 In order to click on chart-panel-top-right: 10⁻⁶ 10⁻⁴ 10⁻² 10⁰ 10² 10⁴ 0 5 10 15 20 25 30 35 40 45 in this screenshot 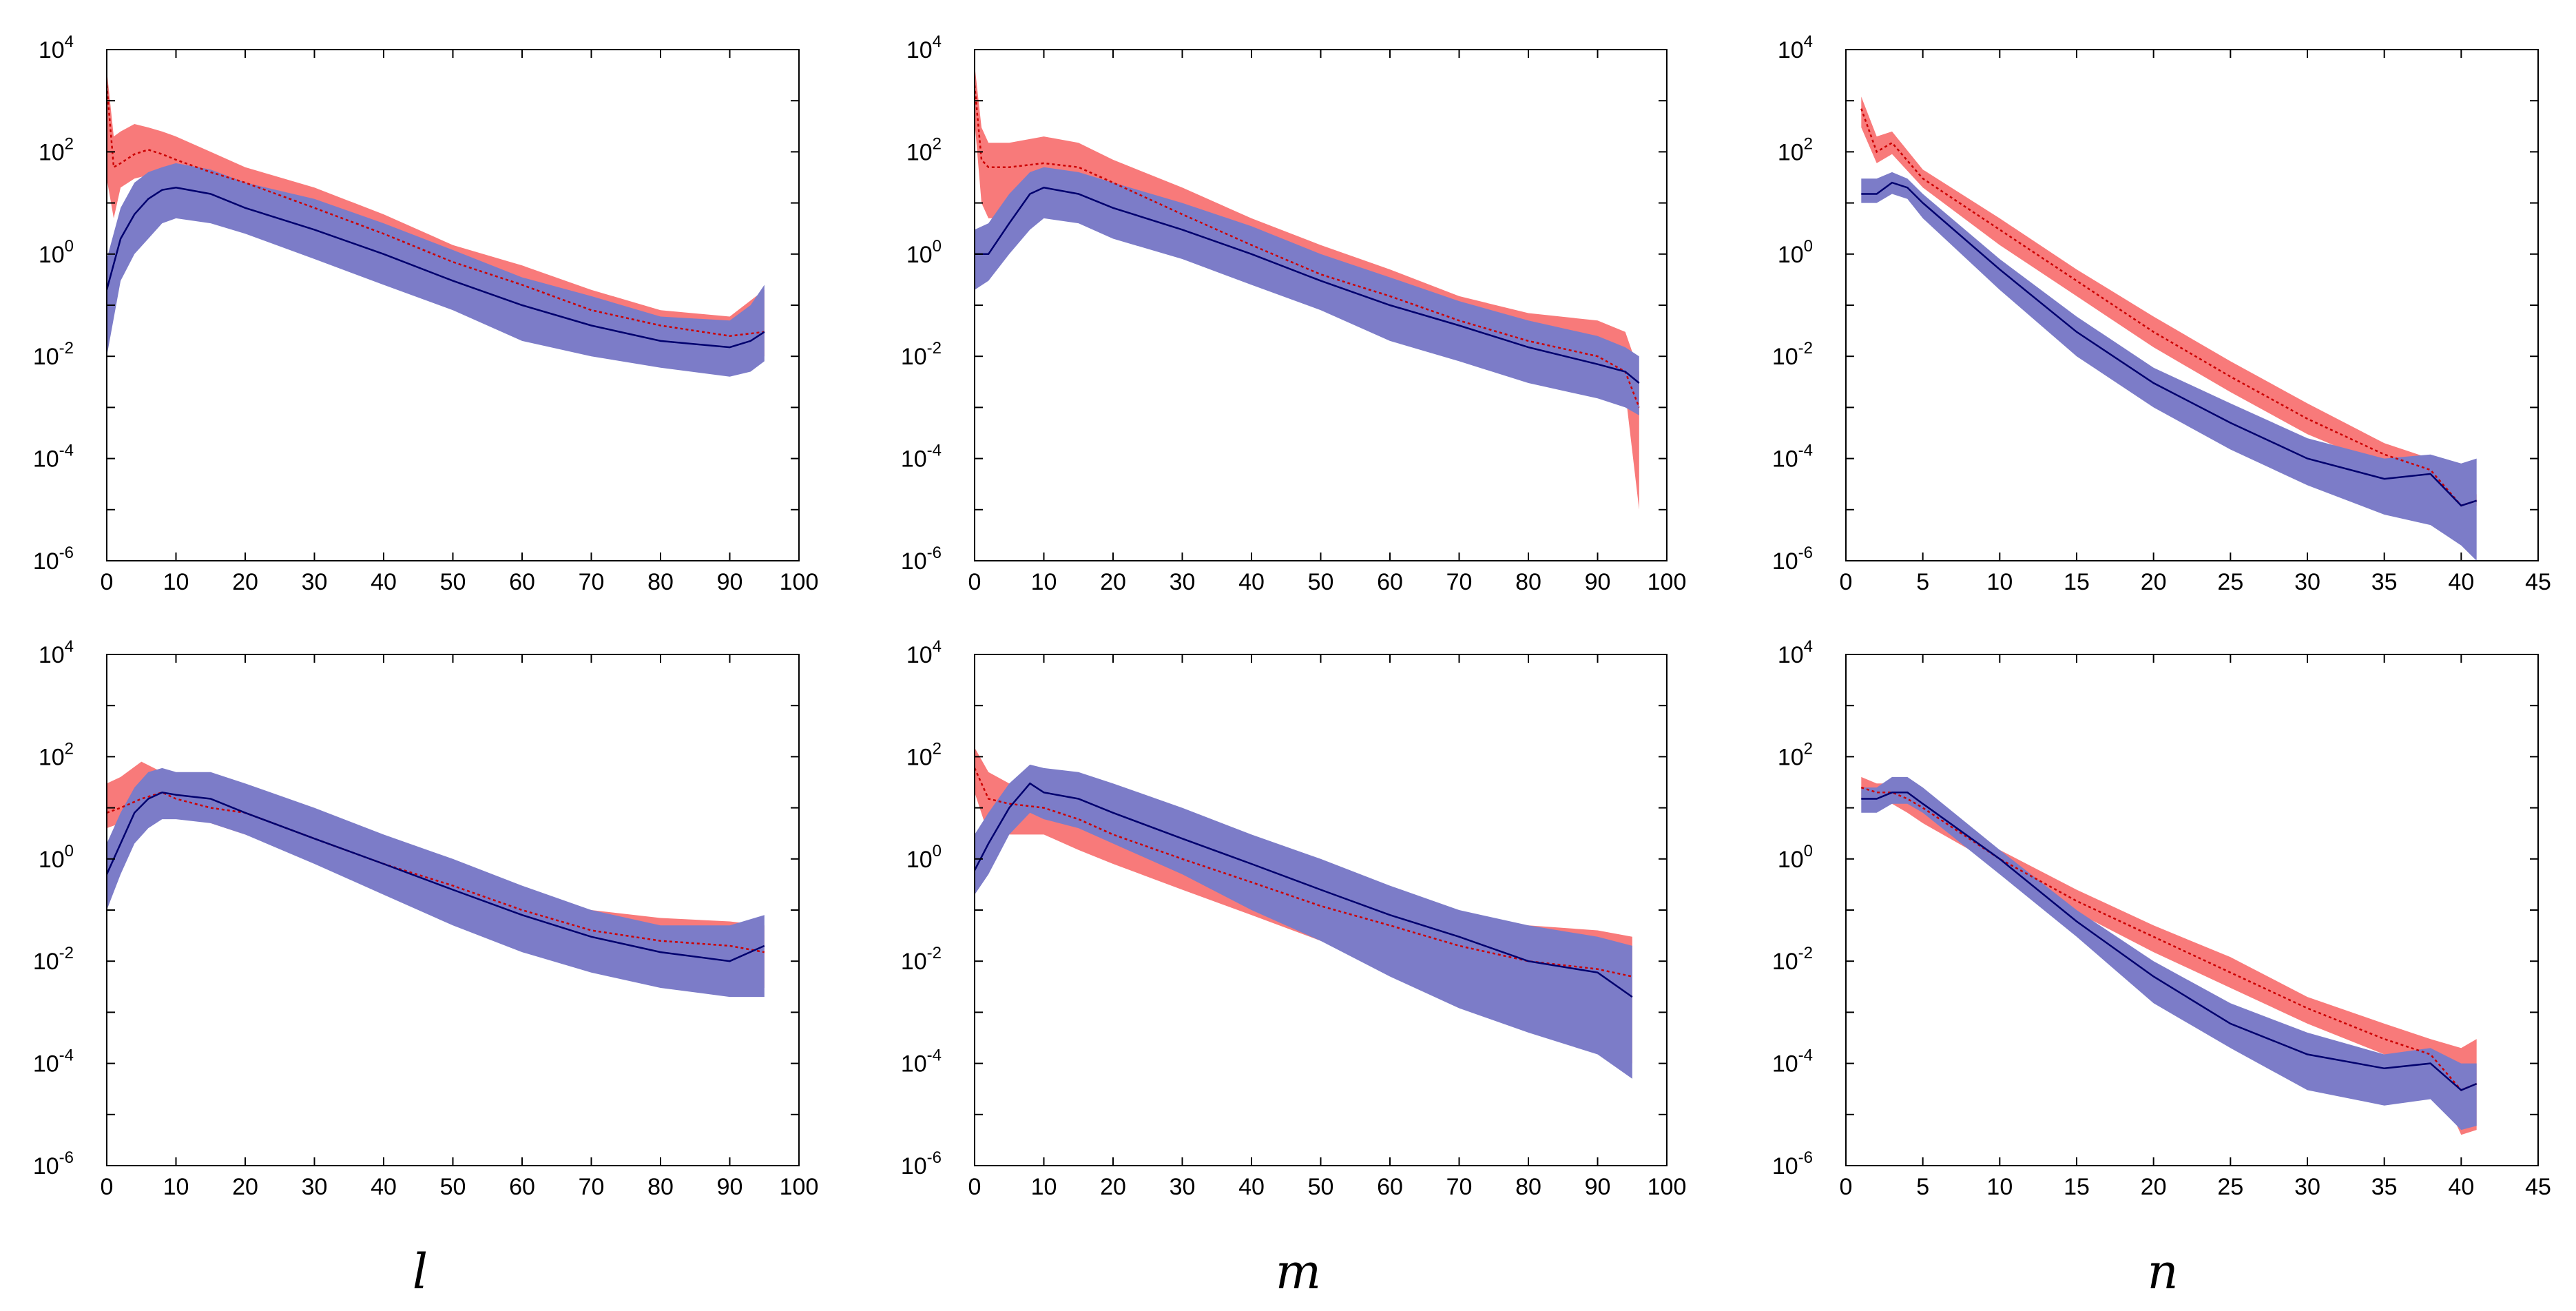, I will do `click(2161, 313)`.